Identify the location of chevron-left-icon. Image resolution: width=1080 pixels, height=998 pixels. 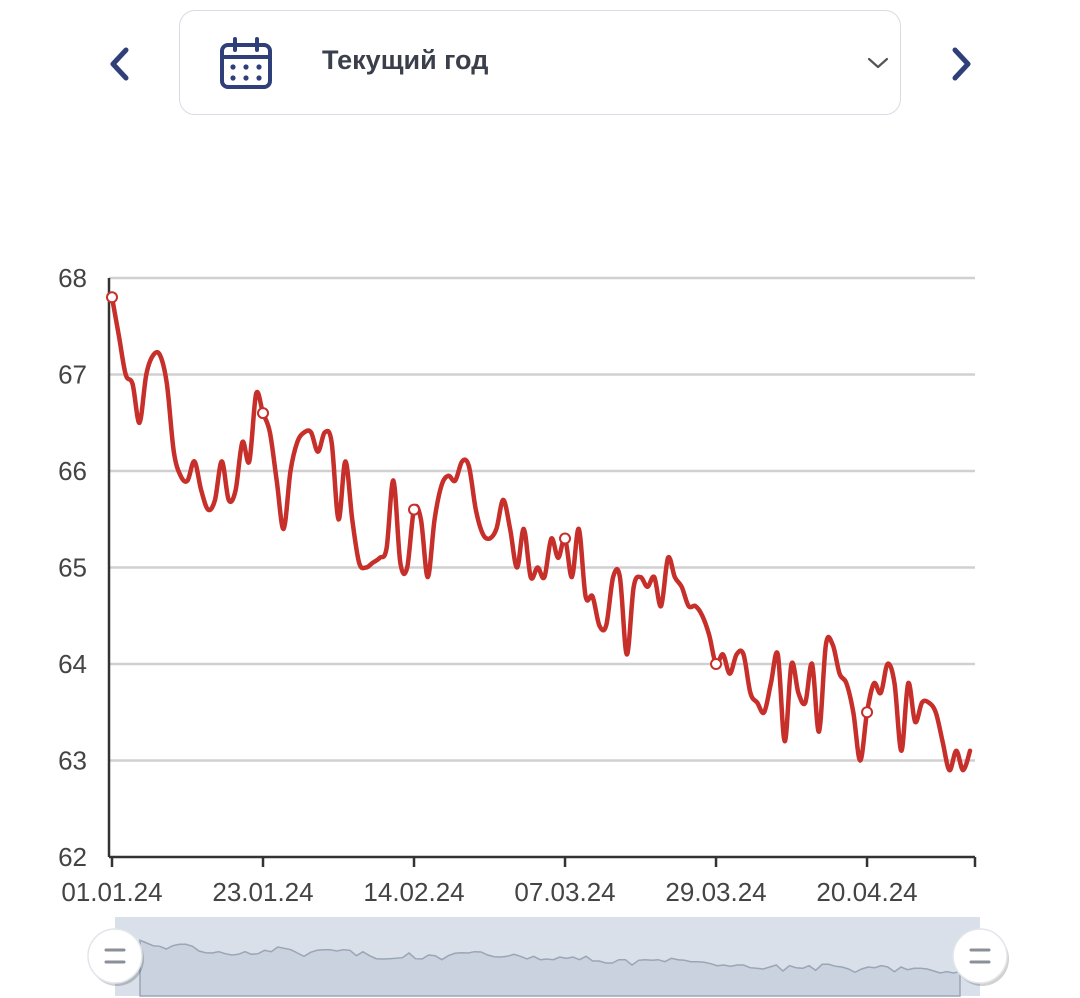
(119, 64).